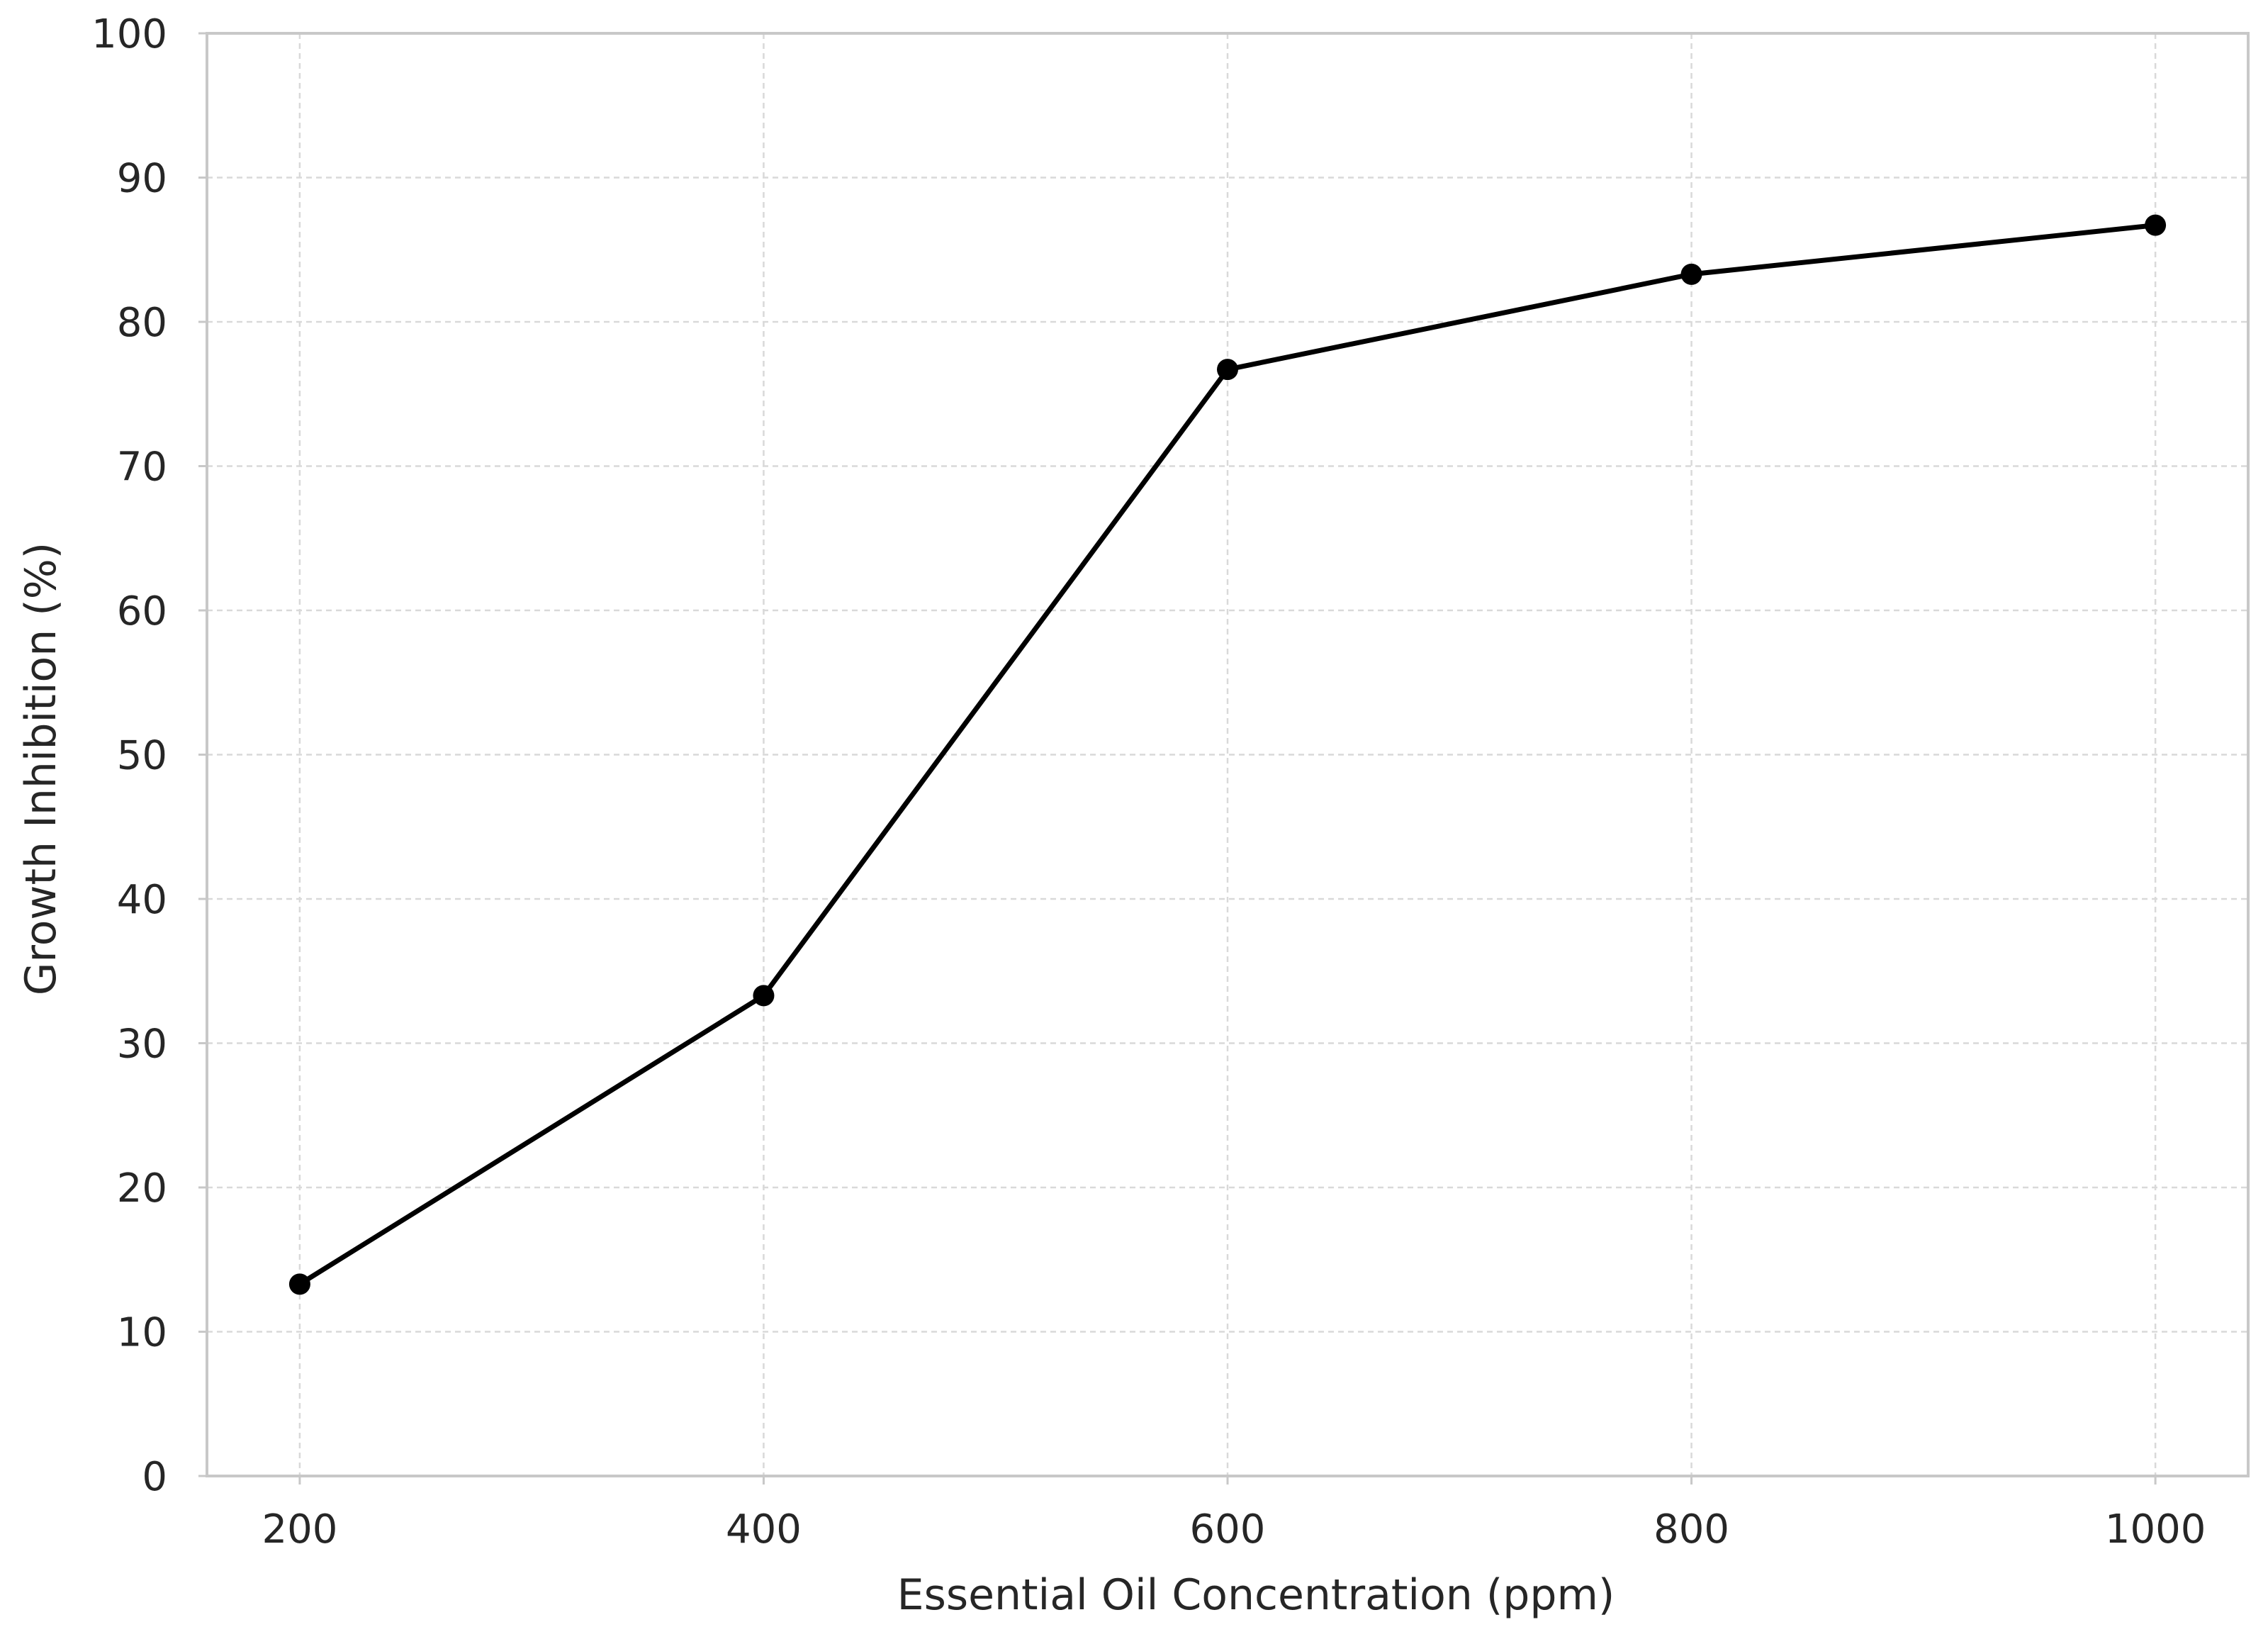 The image size is (2268, 1627). What do you see at coordinates (2155, 1529) in the screenshot?
I see `x-tick-label: 1000` at bounding box center [2155, 1529].